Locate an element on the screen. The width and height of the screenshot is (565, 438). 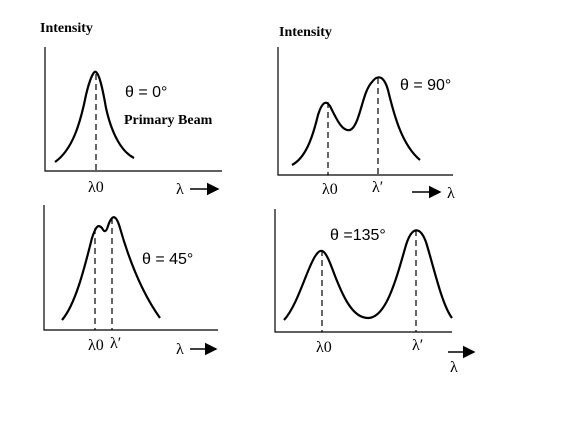
angle-label-1: θ = 0° is located at coordinates (146, 92).